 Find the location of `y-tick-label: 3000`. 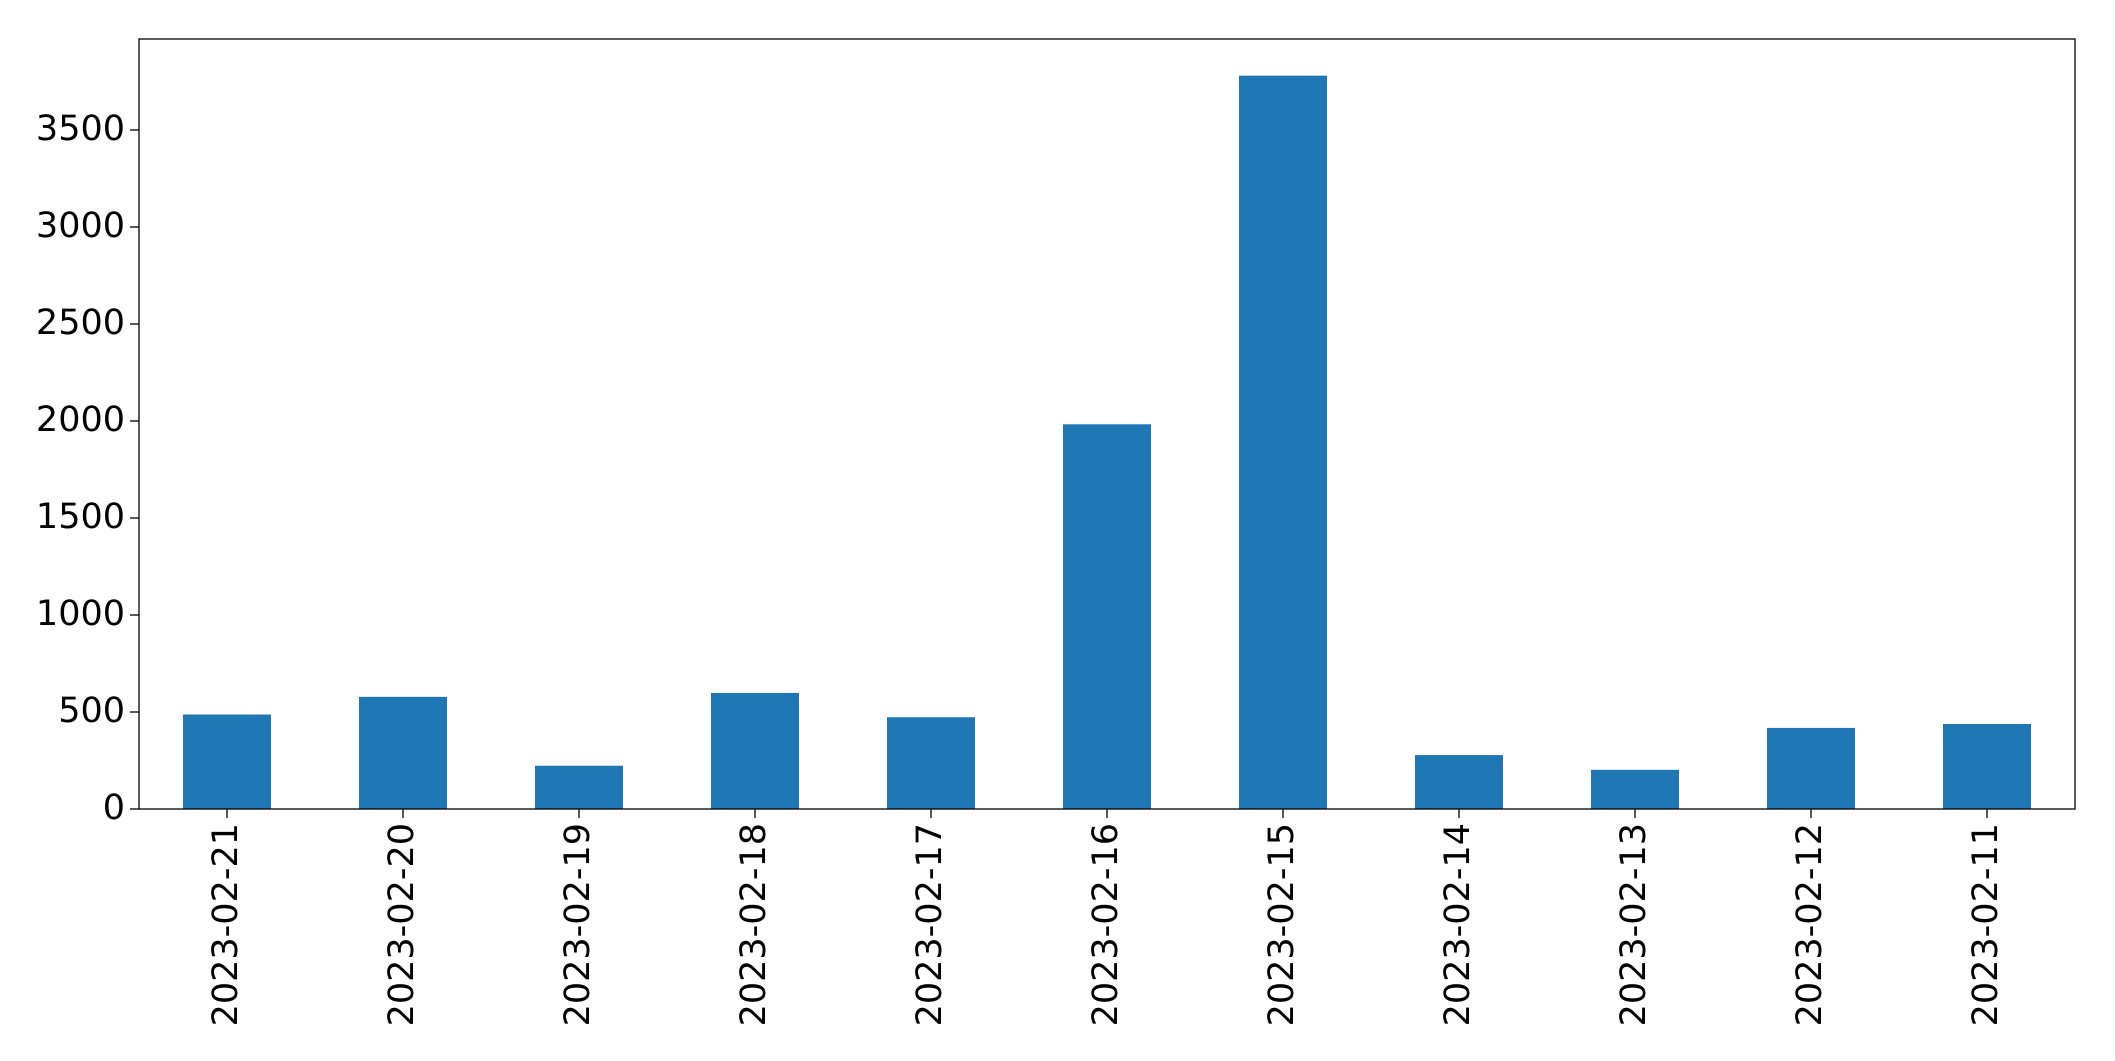

y-tick-label: 3000 is located at coordinates (80, 226).